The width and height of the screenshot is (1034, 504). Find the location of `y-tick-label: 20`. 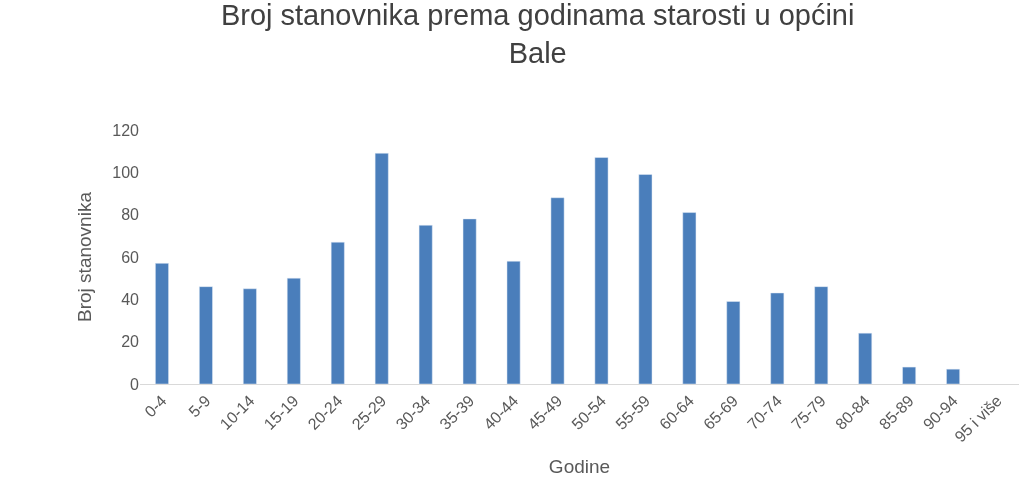

y-tick-label: 20 is located at coordinates (130, 342).